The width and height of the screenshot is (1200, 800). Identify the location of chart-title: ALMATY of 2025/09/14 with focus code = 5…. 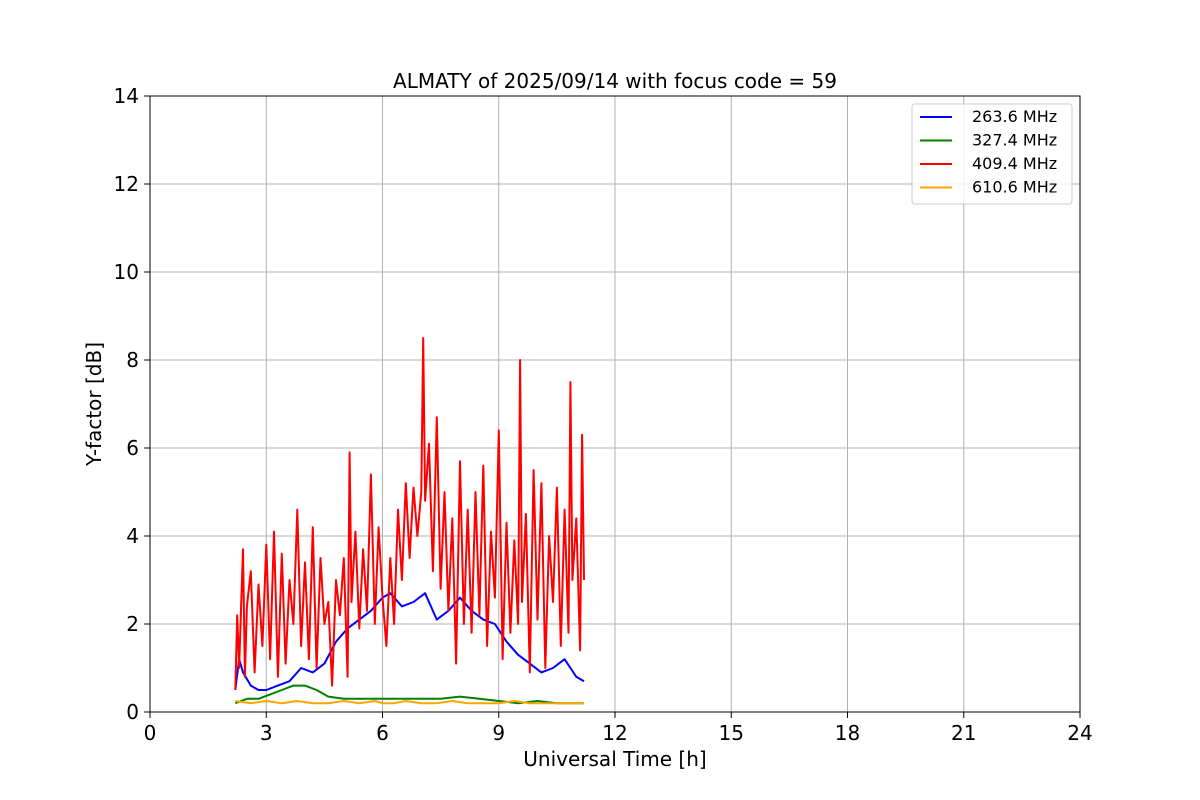
(615, 81).